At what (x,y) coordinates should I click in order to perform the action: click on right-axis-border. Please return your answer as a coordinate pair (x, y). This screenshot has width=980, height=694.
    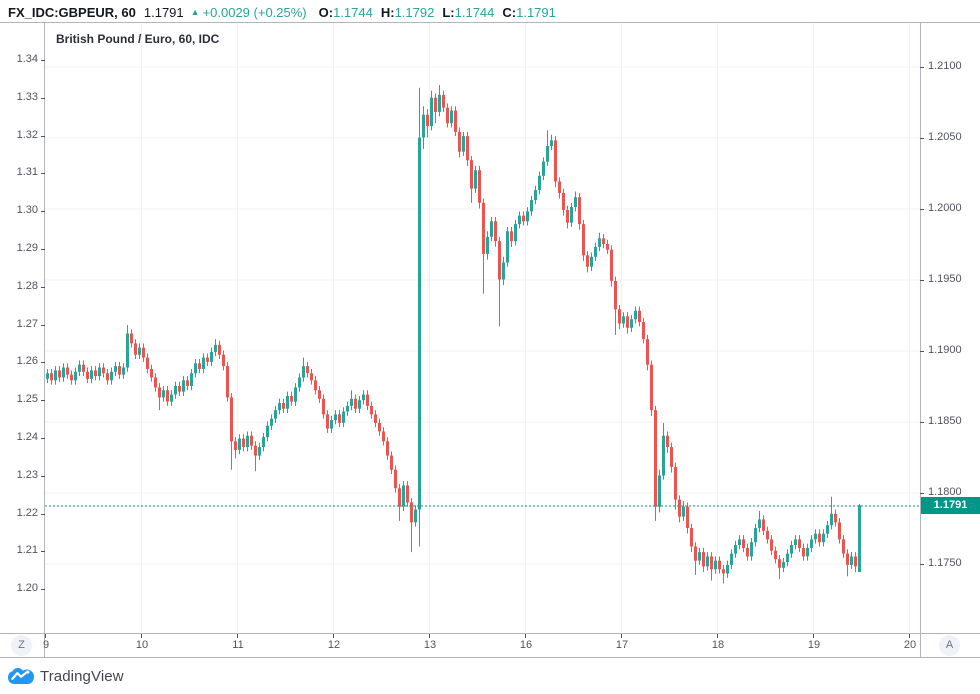
    Looking at the image, I should click on (920, 340).